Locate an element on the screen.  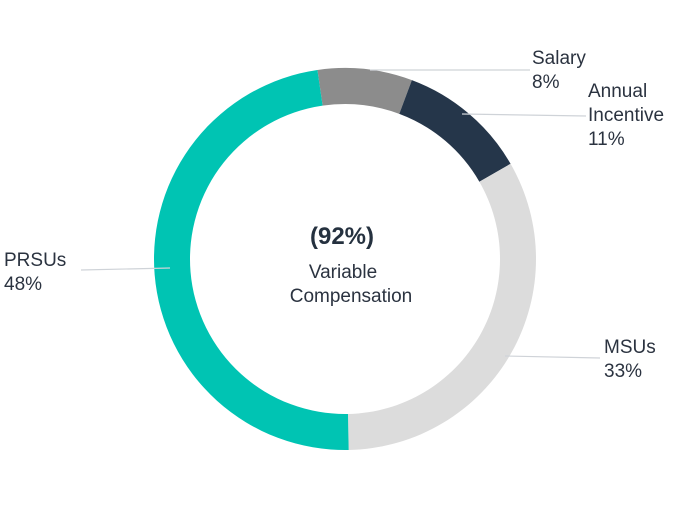
leader-line-prsus is located at coordinates (125, 269).